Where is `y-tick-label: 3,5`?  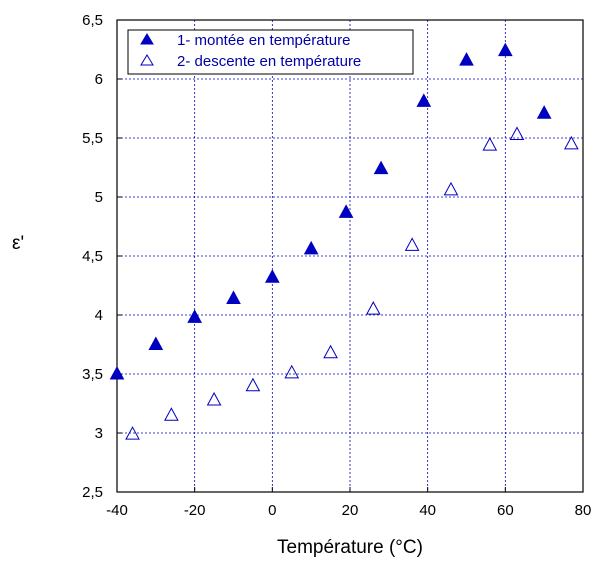 y-tick-label: 3,5 is located at coordinates (92, 374).